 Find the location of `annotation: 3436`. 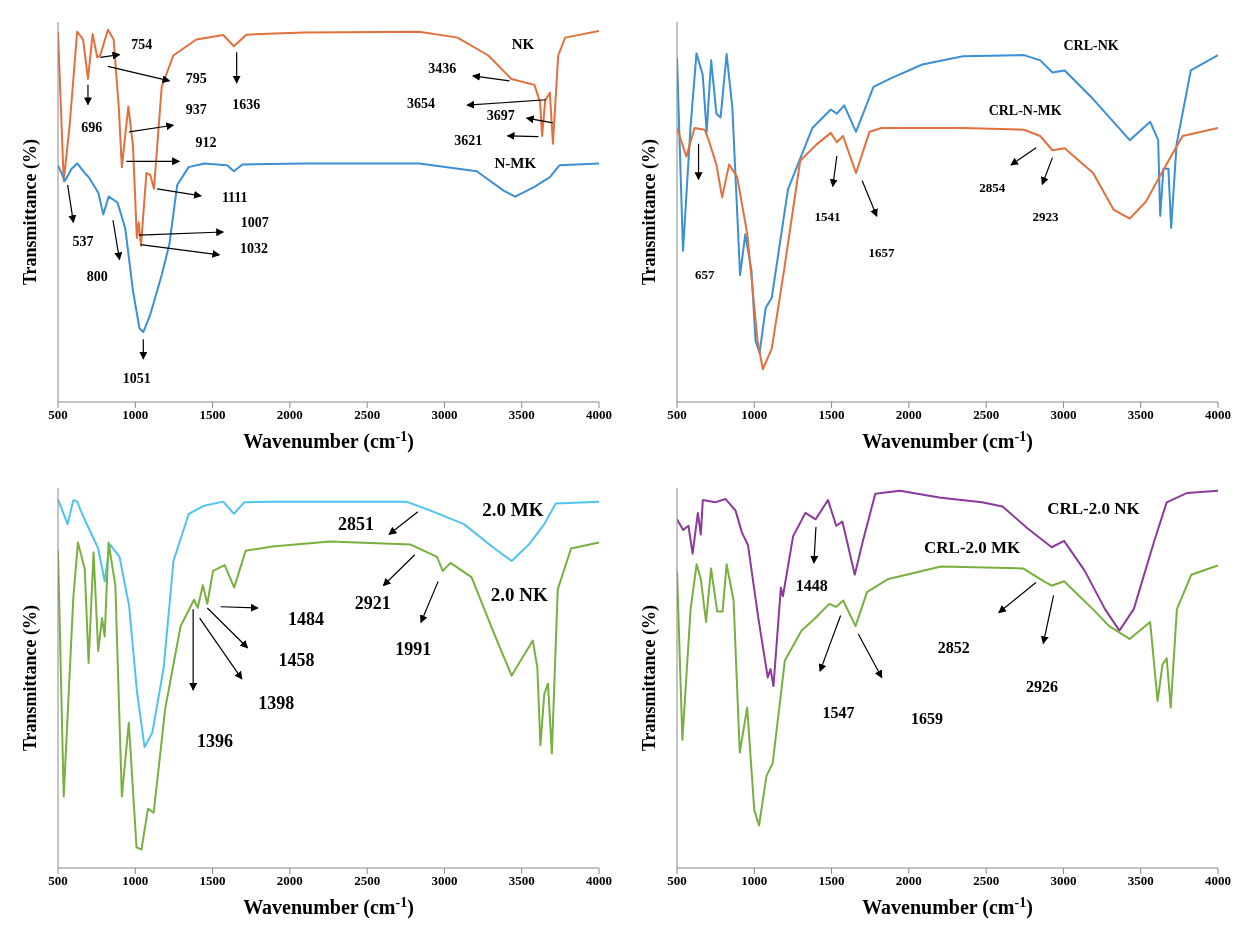

annotation: 3436 is located at coordinates (442, 68).